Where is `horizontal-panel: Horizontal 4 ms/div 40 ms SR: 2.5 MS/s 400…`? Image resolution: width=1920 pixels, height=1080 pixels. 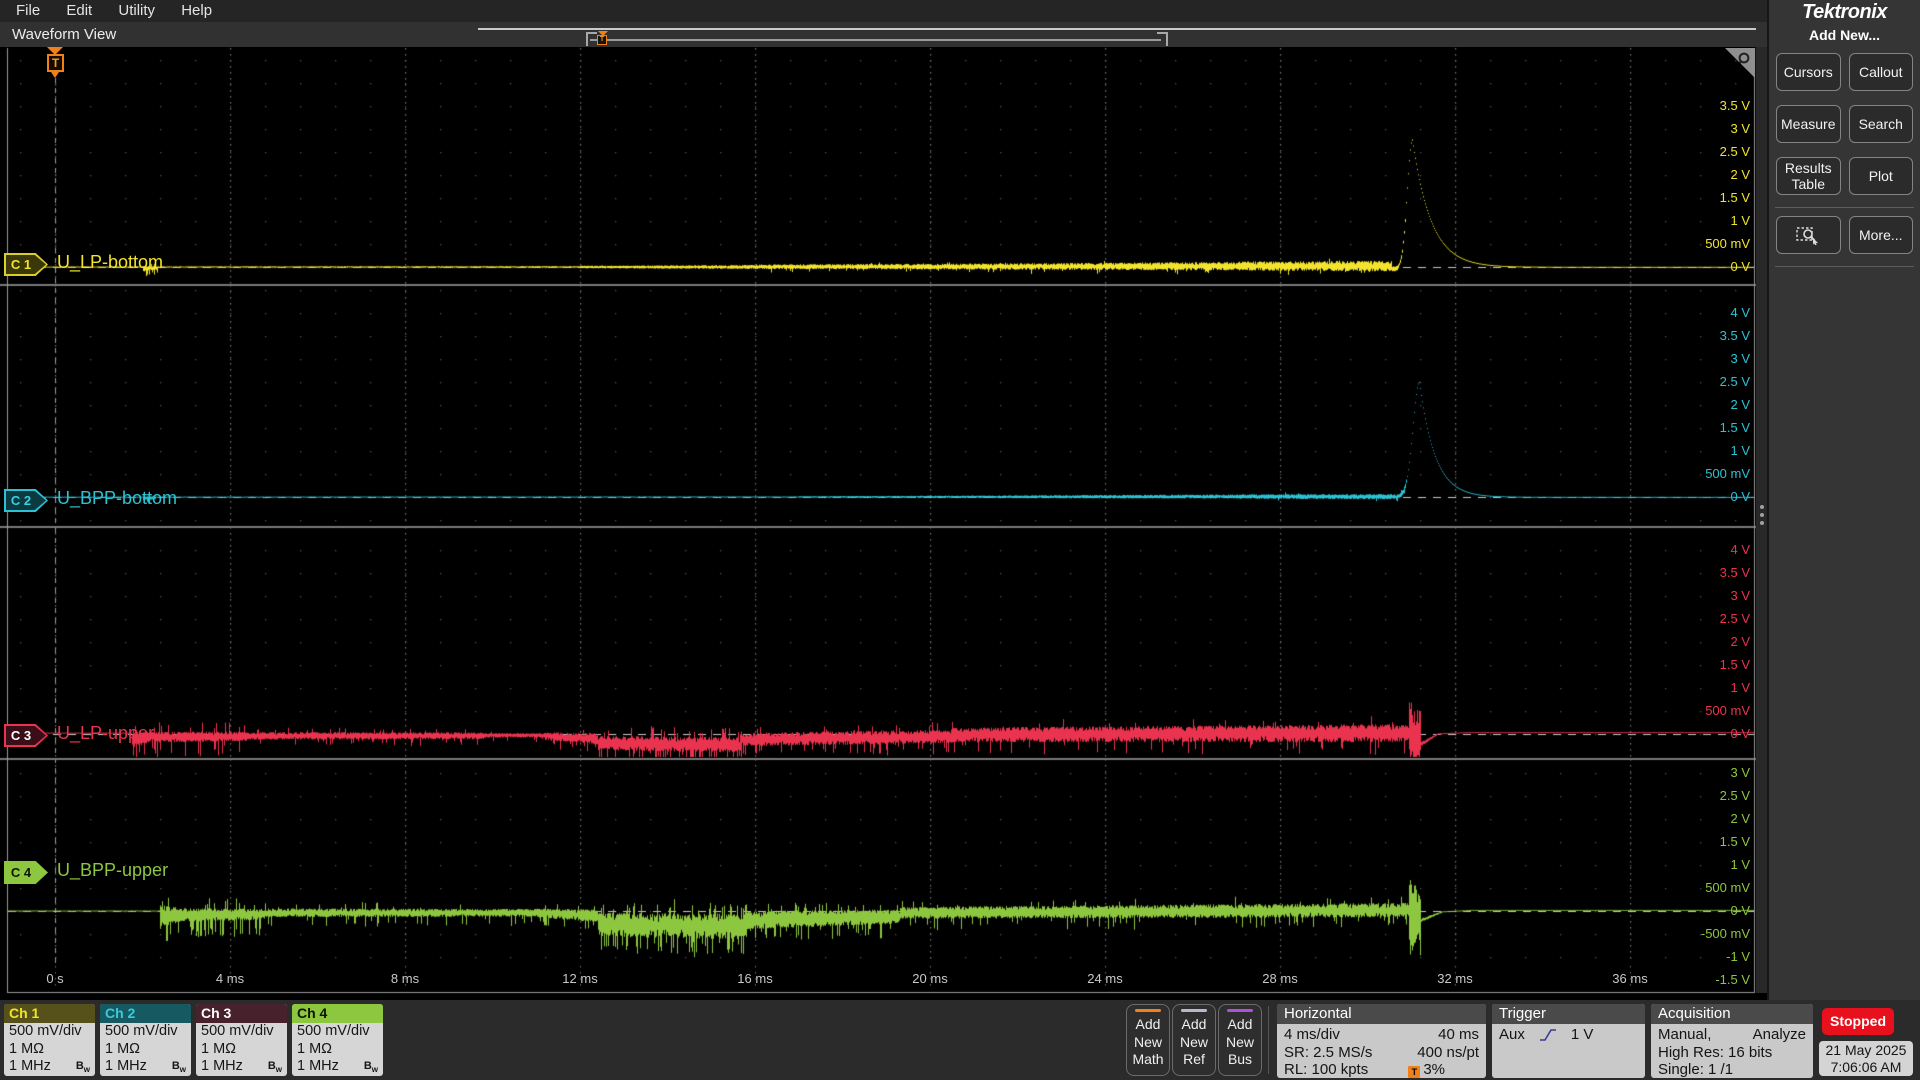
horizontal-panel: Horizontal 4 ms/div 40 ms SR: 2.5 MS/s 400… is located at coordinates (1381, 1041).